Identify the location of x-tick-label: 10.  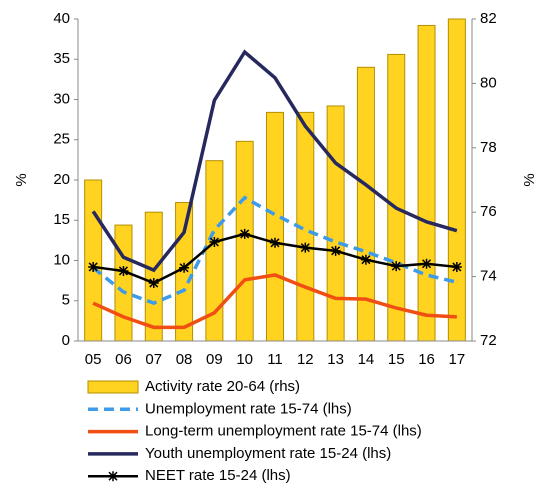
(244, 359).